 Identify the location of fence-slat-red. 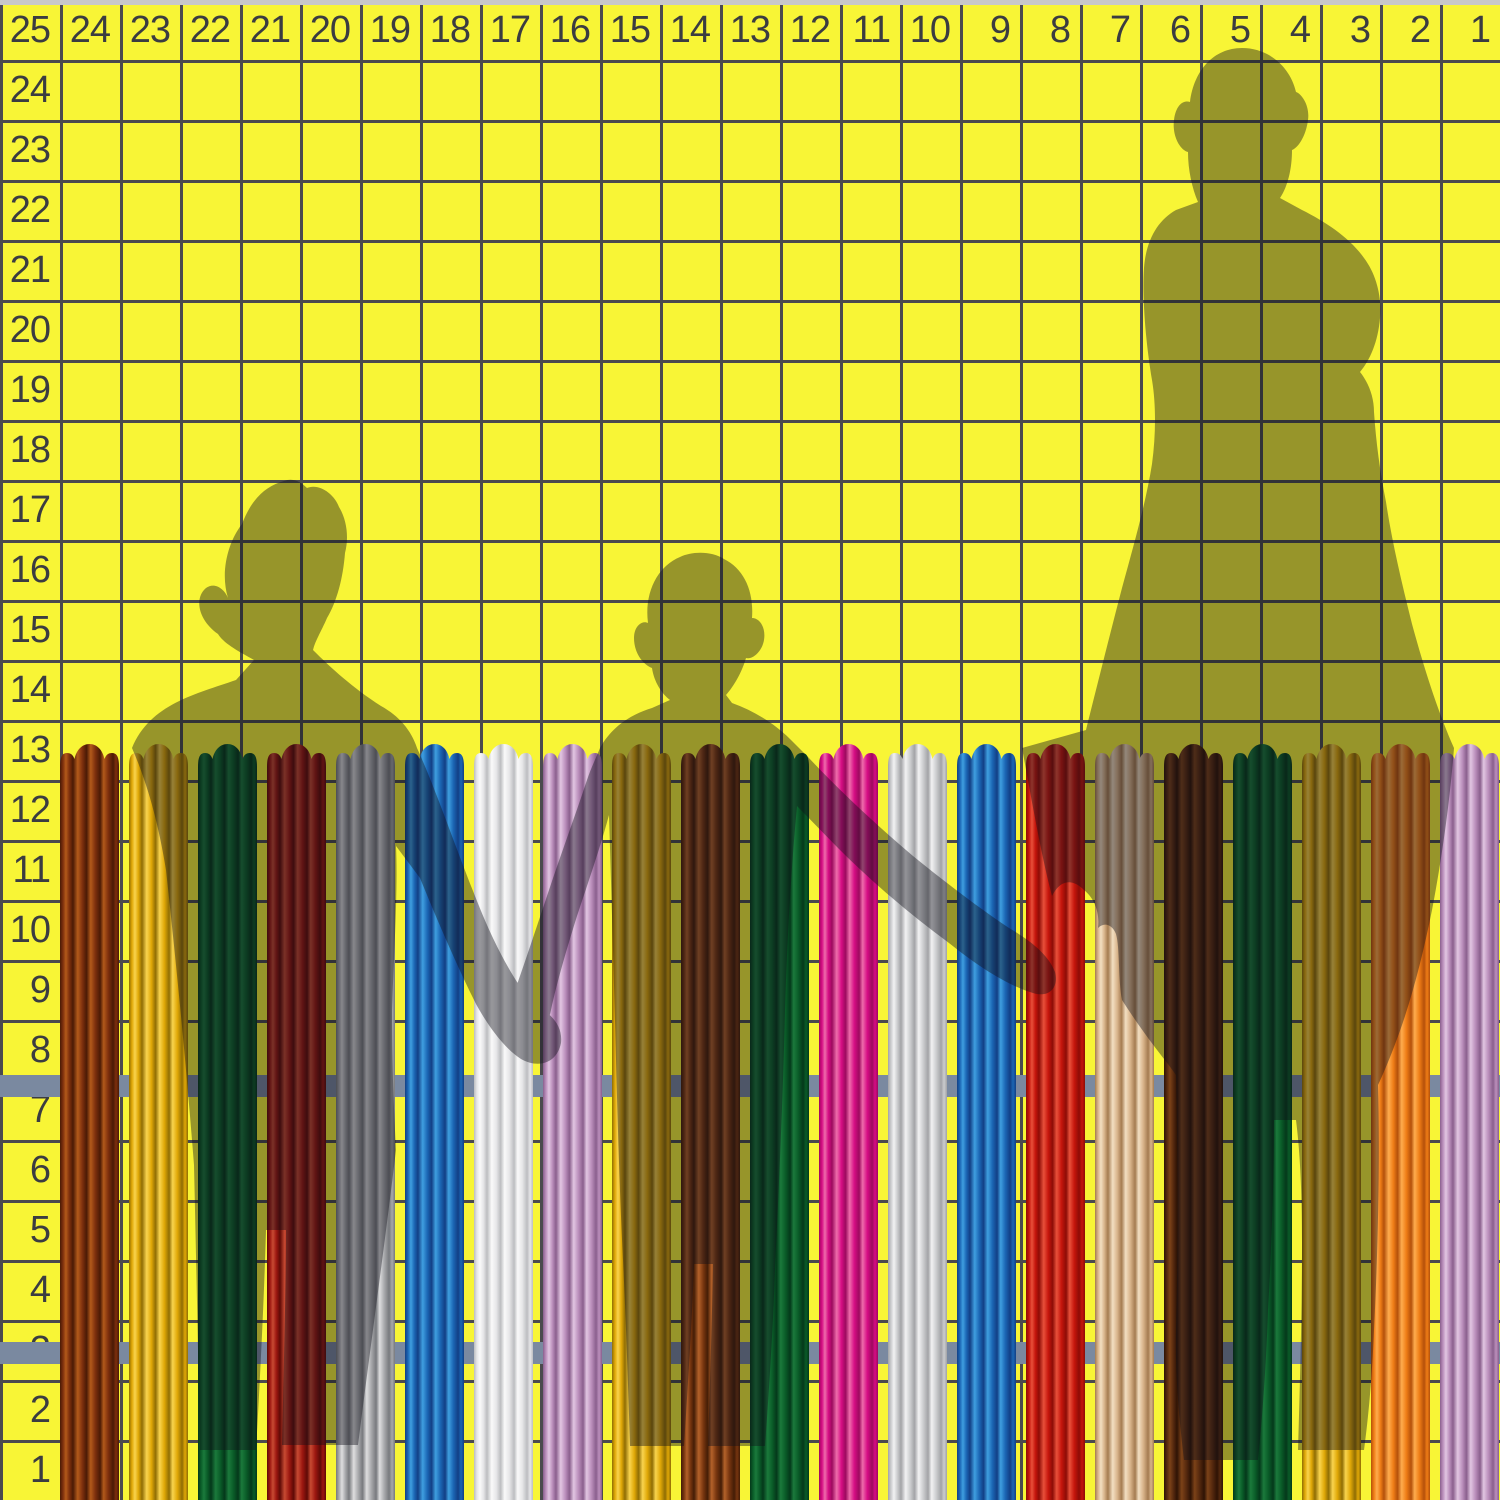
(1055, 1122).